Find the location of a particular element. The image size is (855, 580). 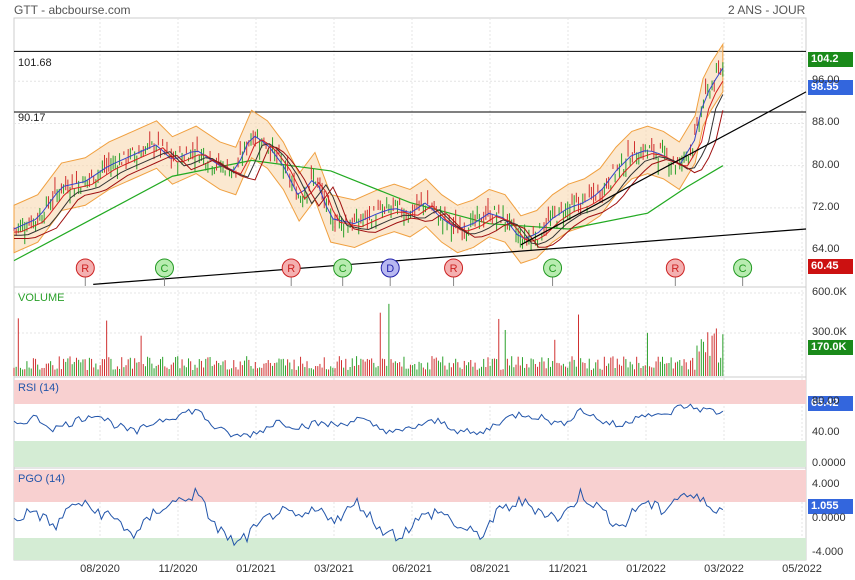

axis-tick-label: 4.000 is located at coordinates (826, 483).